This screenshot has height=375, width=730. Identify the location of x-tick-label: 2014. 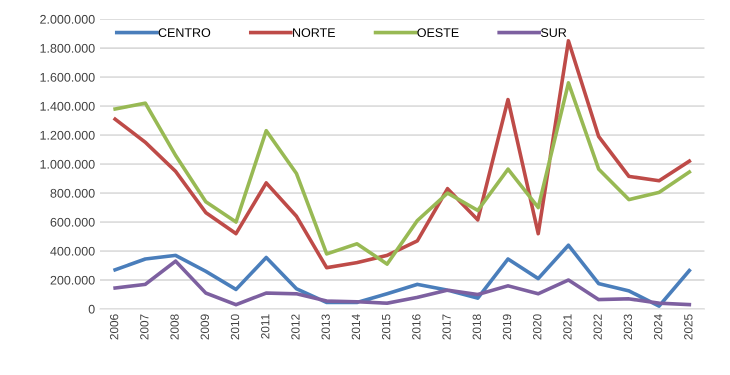
(356, 327).